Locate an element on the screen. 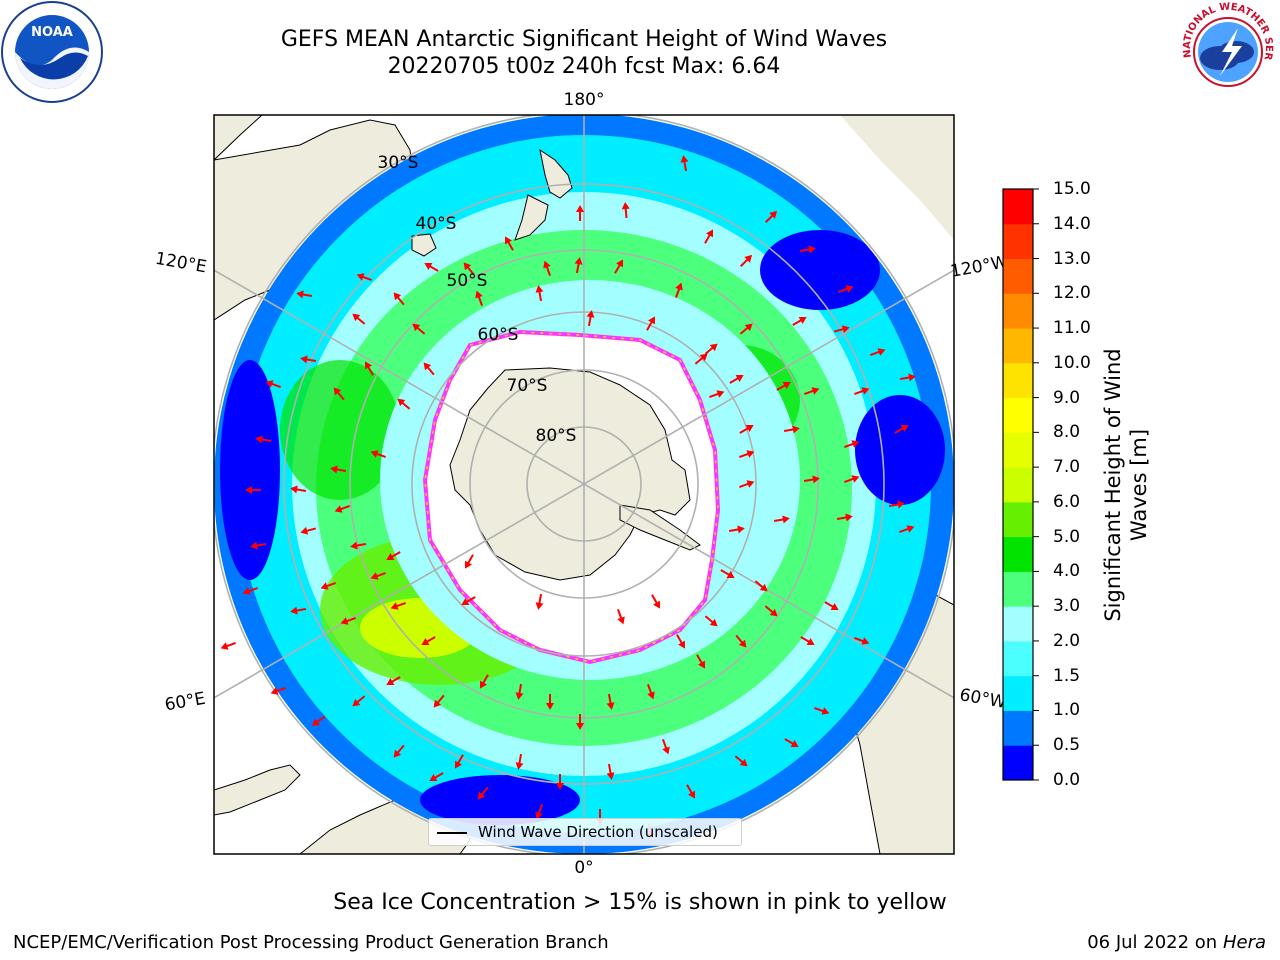  lat-label-30s: 30°S is located at coordinates (398, 163).